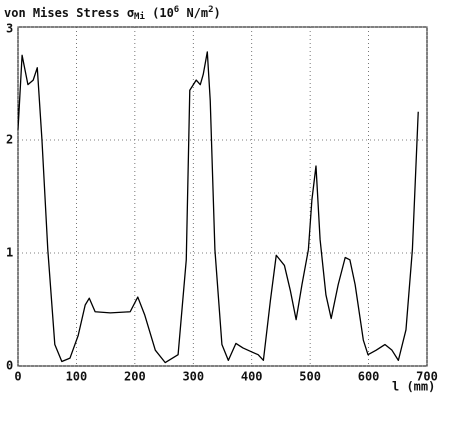 The height and width of the screenshot is (429, 453). I want to click on x-tick-label: 400, so click(252, 377).